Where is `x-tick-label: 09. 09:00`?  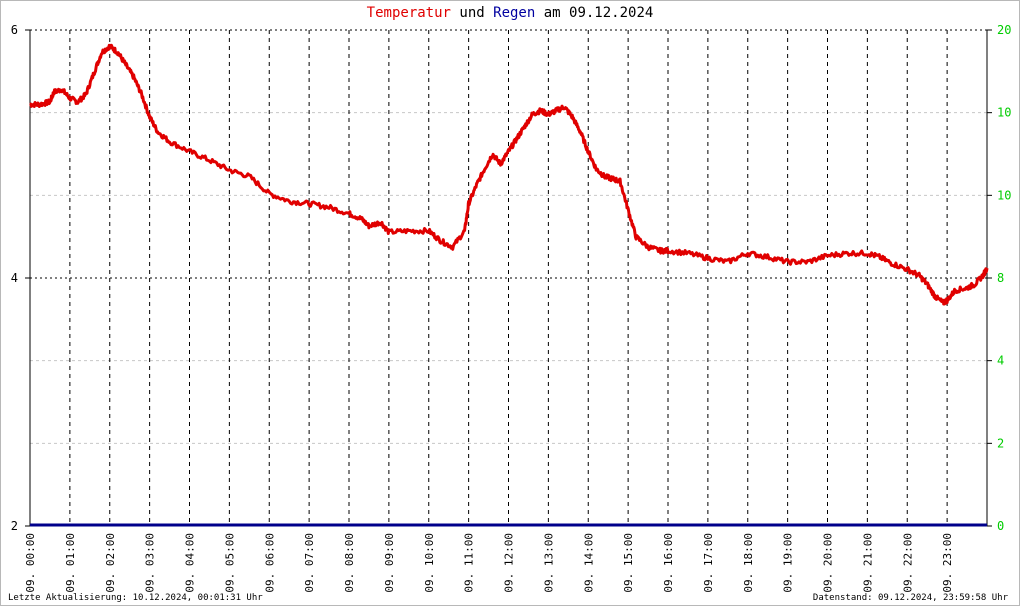
x-tick-label: 09. 09:00 is located at coordinates (389, 563).